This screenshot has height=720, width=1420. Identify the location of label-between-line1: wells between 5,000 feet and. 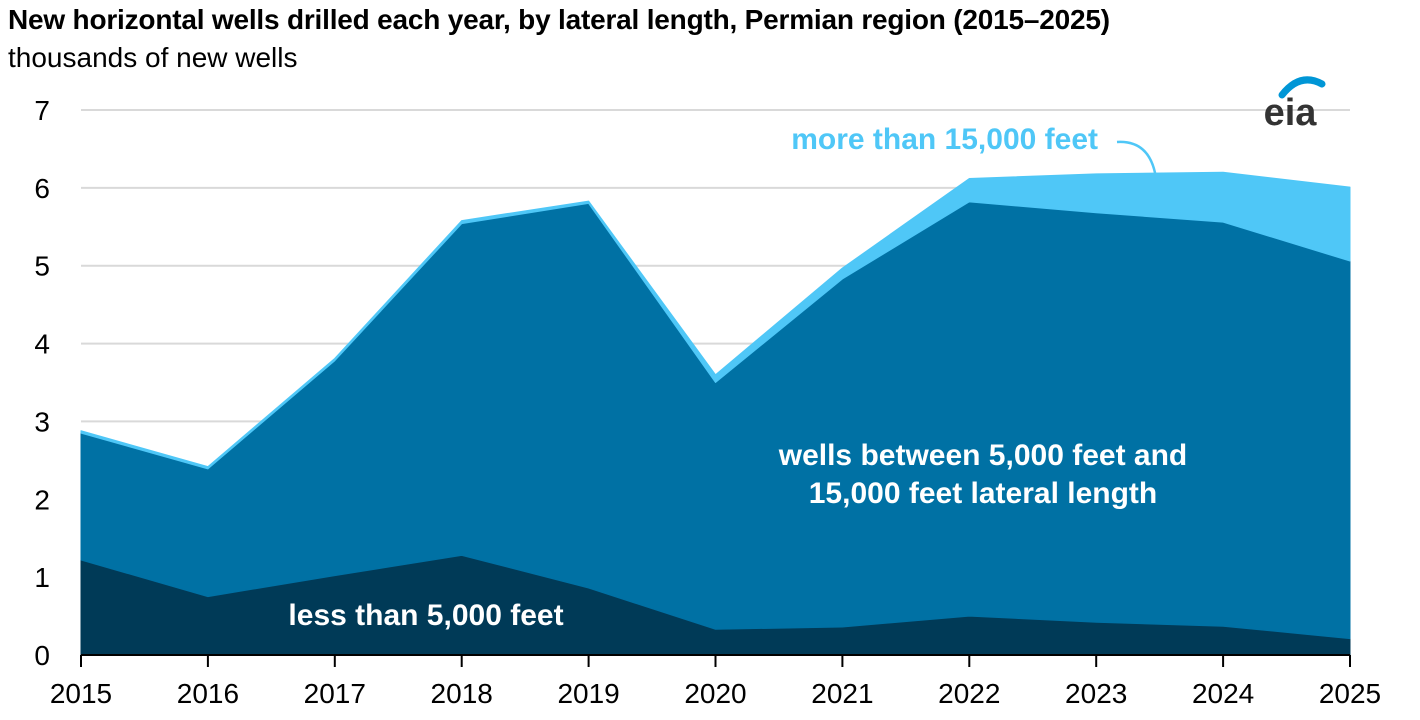
(983, 455).